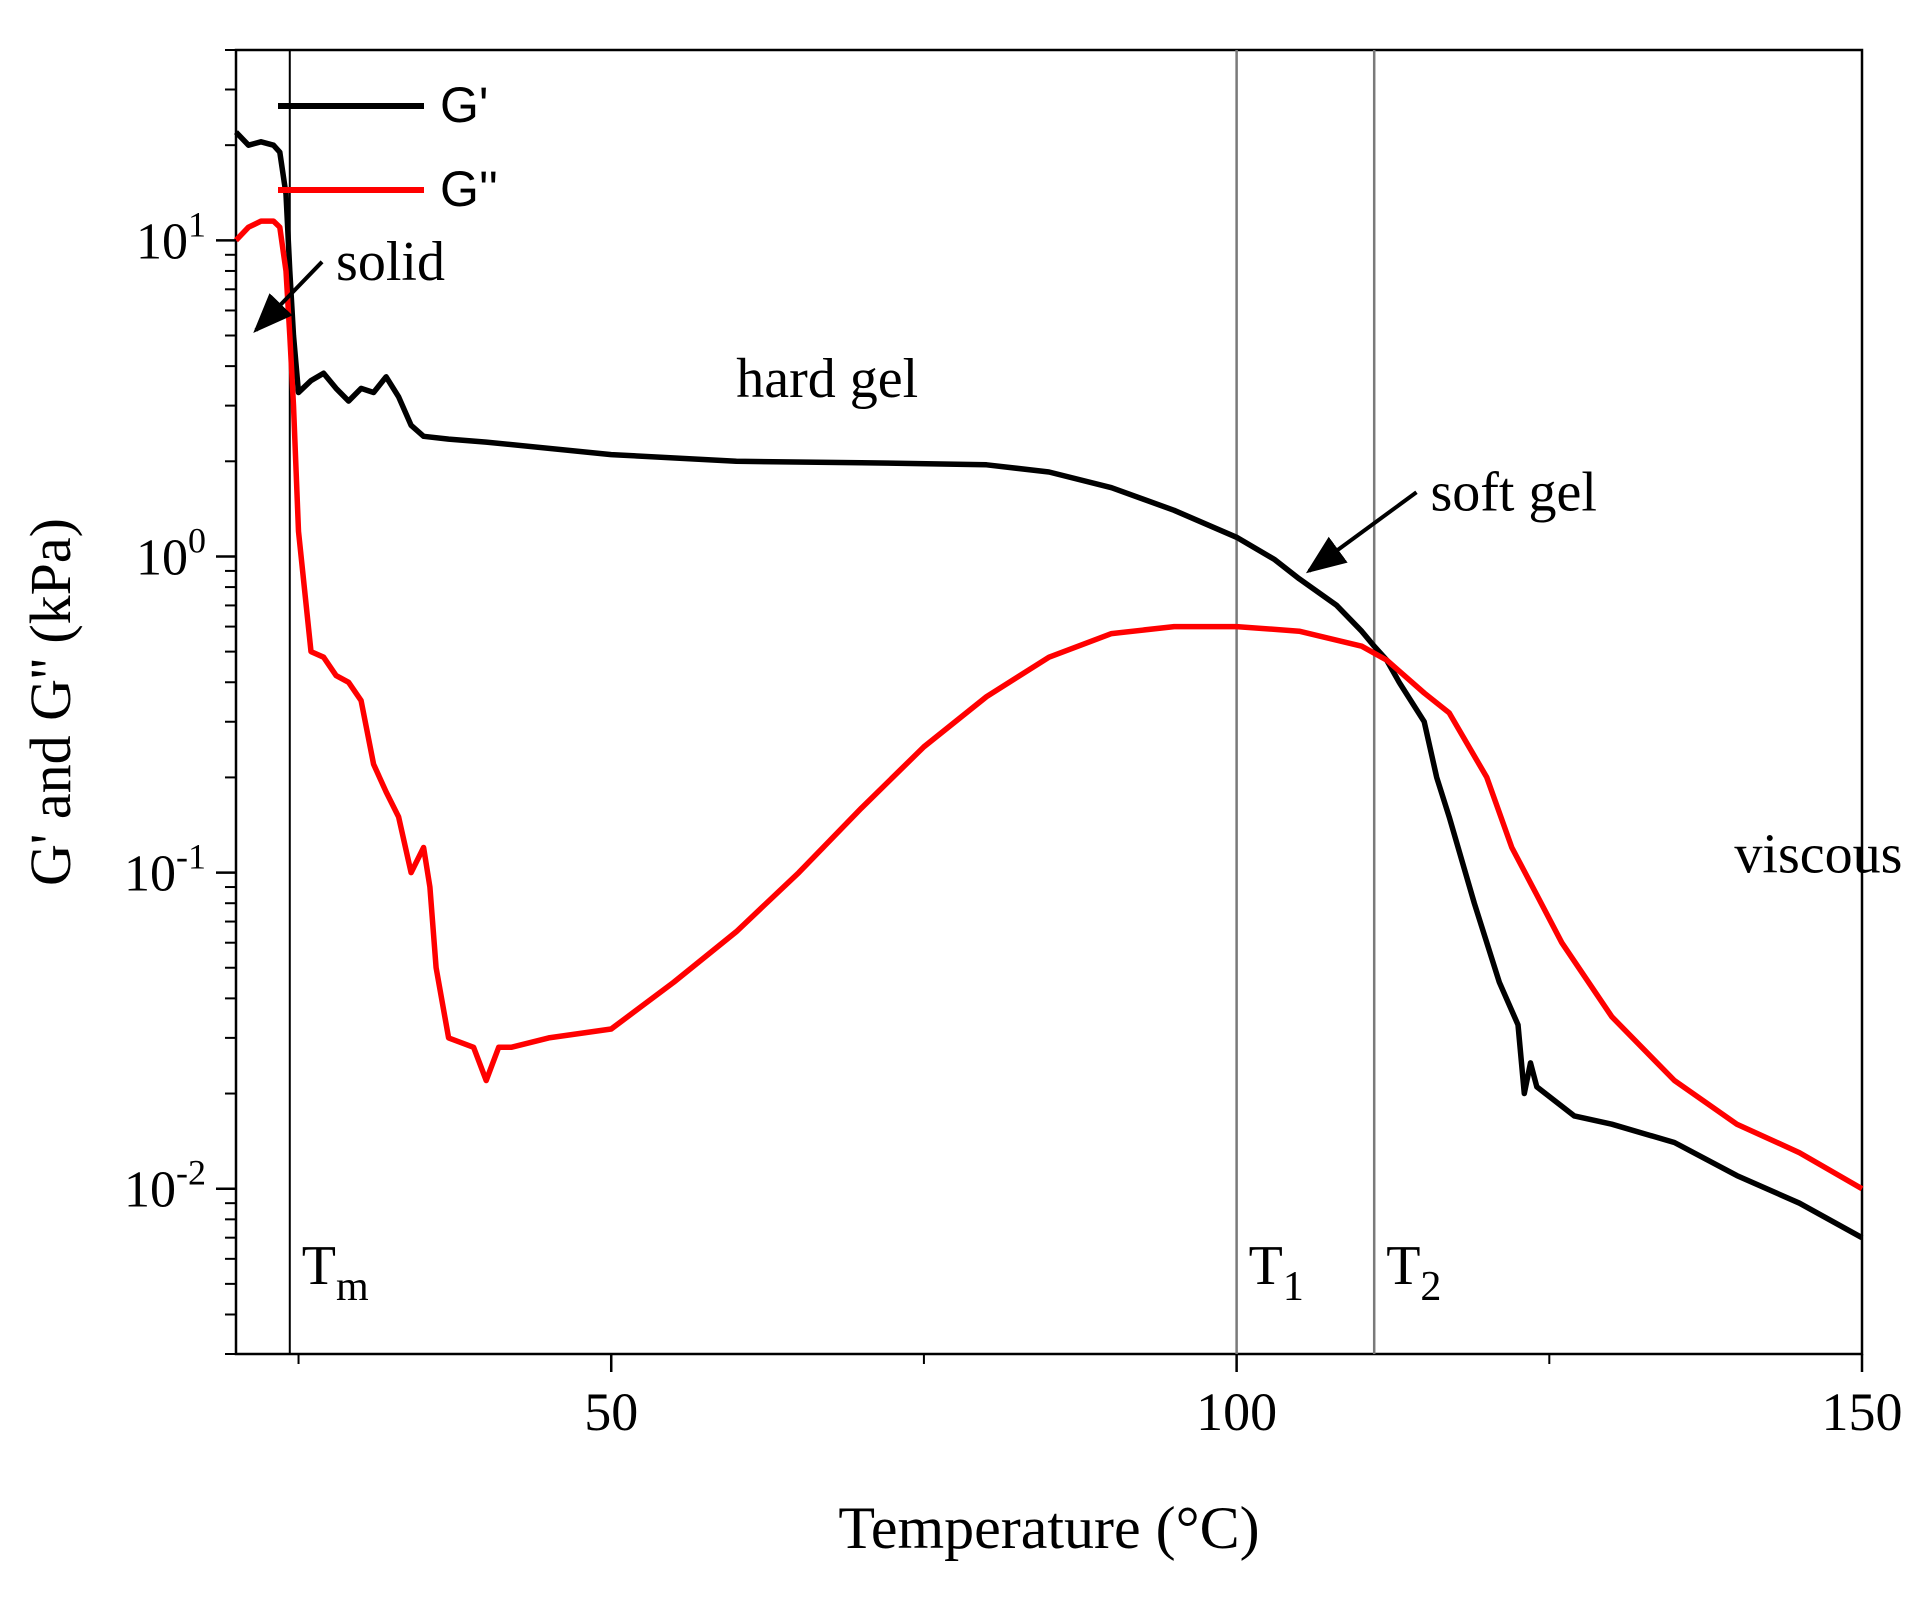 Image resolution: width=1932 pixels, height=1598 pixels. I want to click on annotation-arrow-solid, so click(288, 296).